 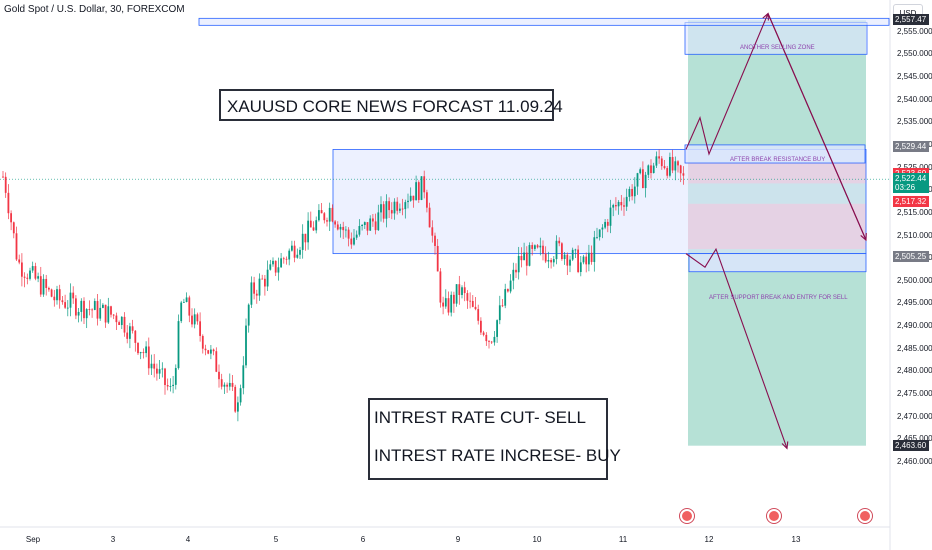 What do you see at coordinates (914, 461) in the screenshot?
I see `price-tick-label: 2,460.000` at bounding box center [914, 461].